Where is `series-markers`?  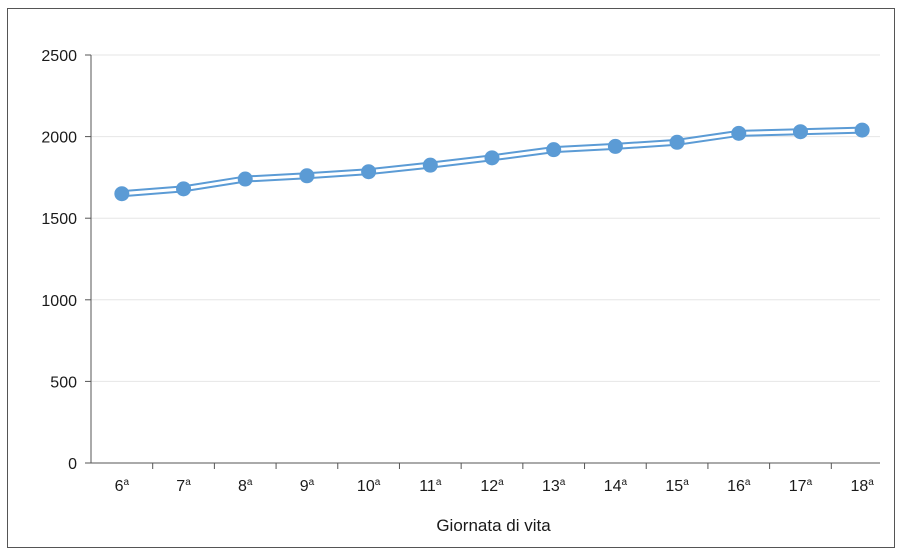
series-markers is located at coordinates (492, 162).